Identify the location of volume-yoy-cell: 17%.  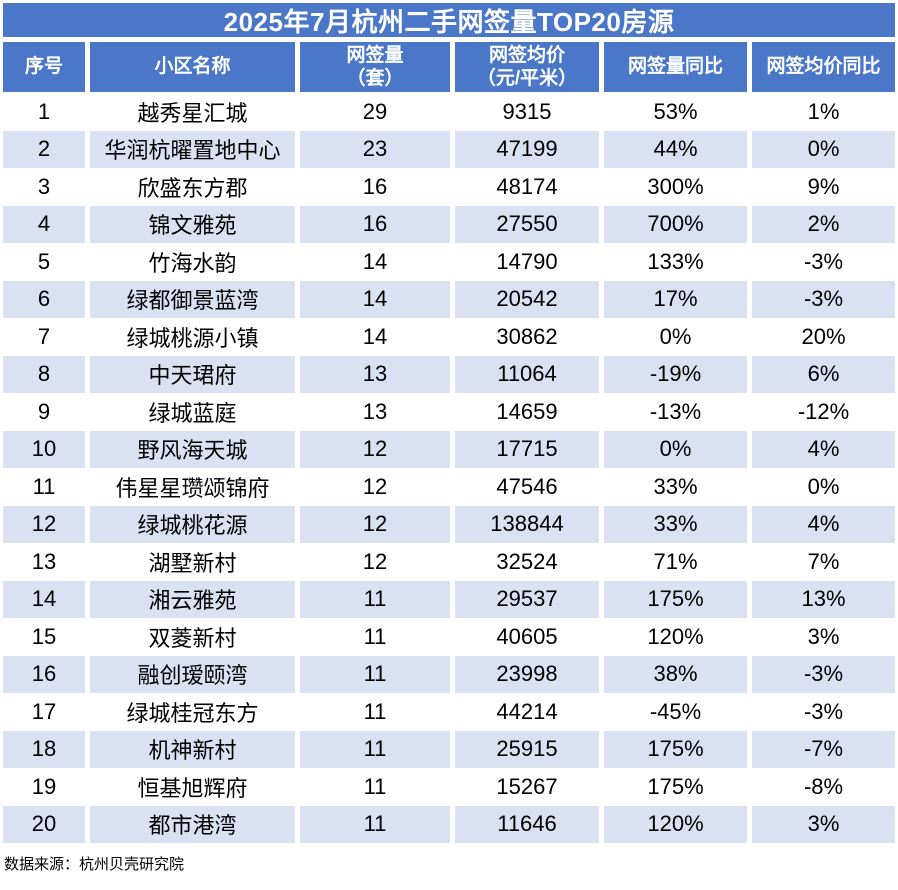
(675, 299).